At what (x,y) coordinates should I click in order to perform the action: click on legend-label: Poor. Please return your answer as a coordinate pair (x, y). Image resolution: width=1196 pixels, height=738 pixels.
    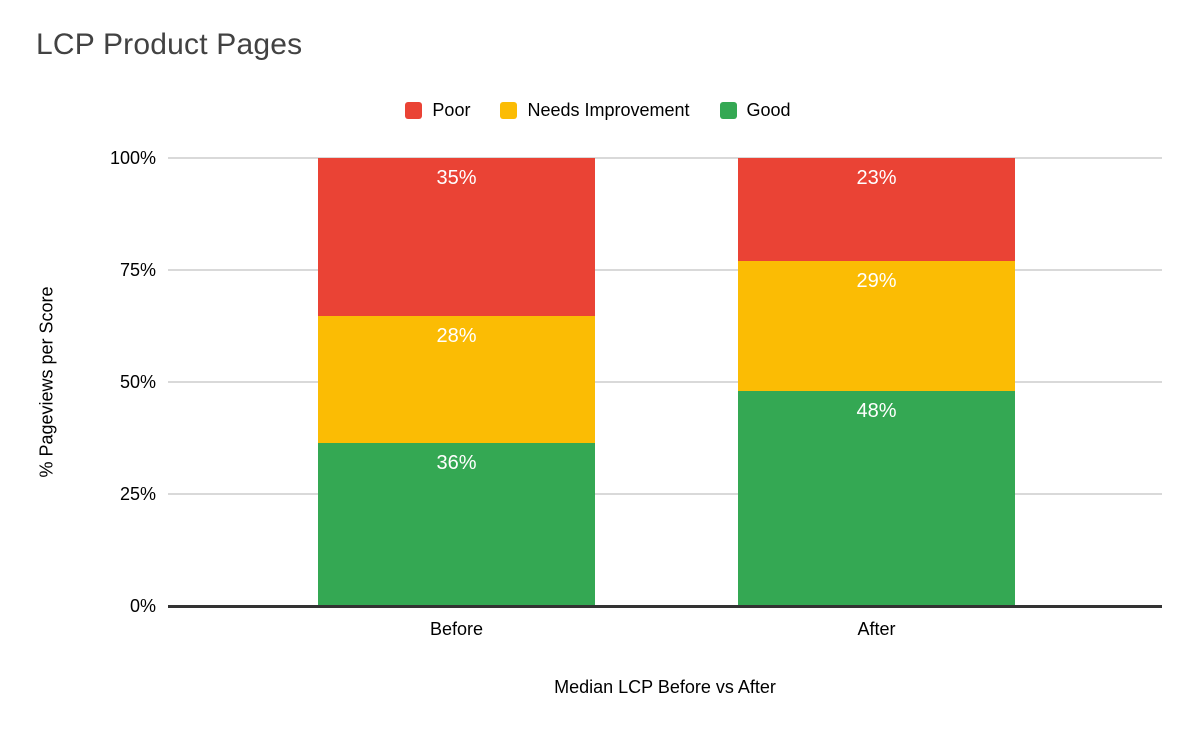
    Looking at the image, I should click on (451, 110).